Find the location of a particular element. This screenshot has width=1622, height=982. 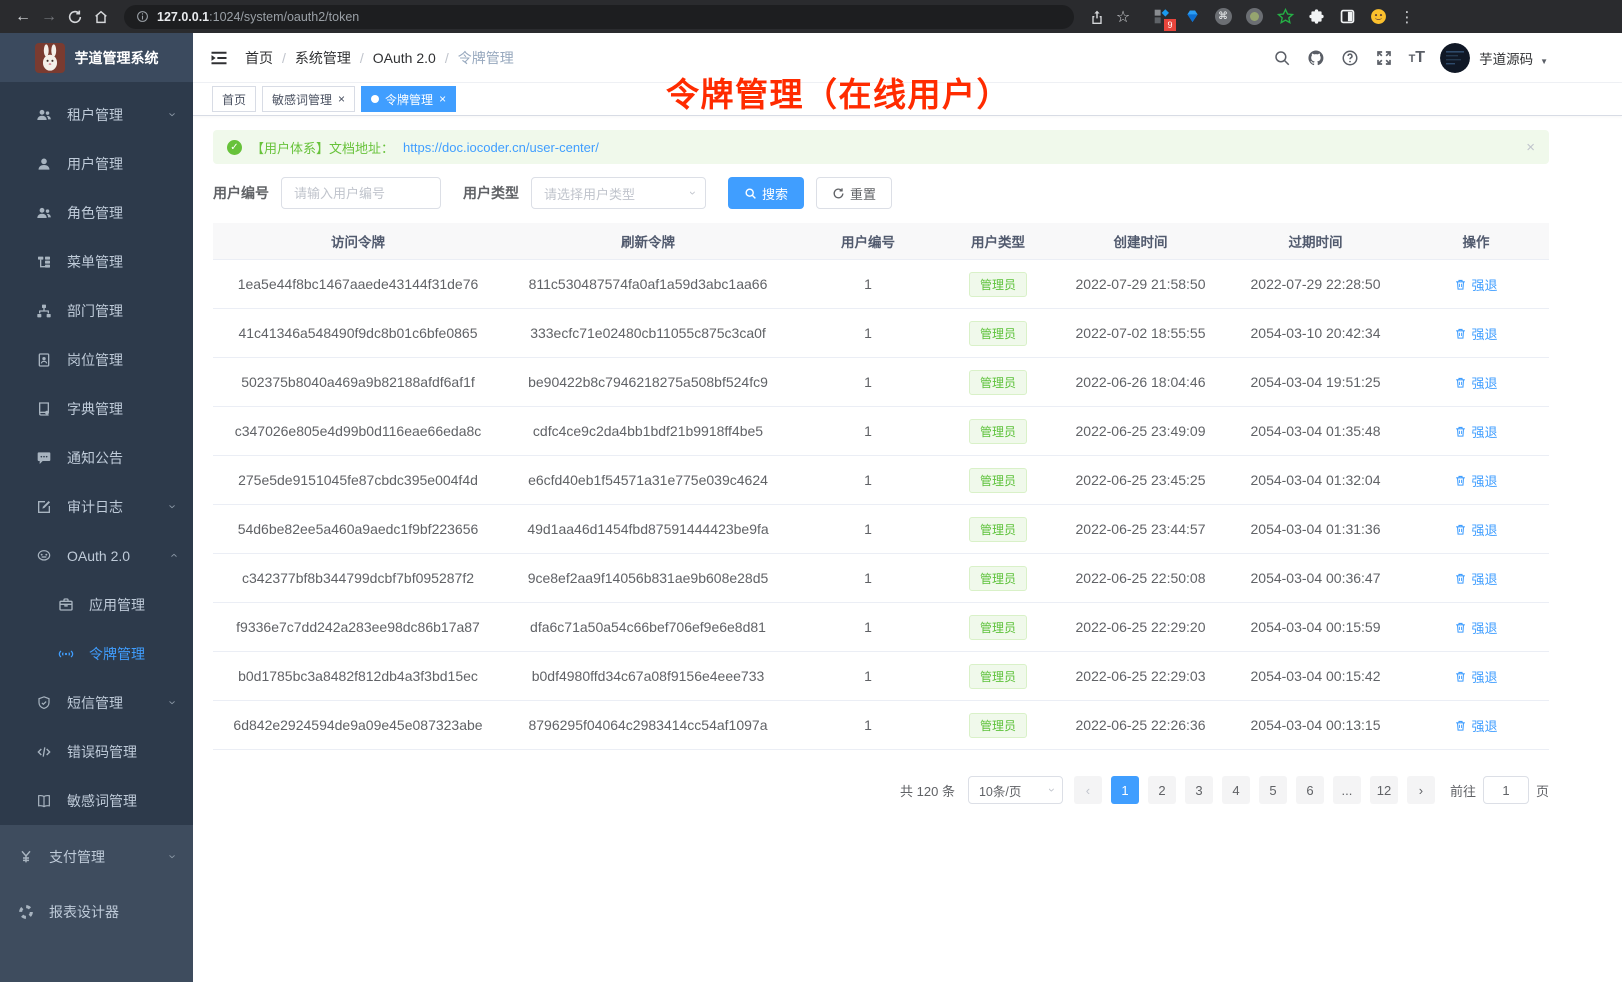

alert-close-icon: × is located at coordinates (1530, 147).